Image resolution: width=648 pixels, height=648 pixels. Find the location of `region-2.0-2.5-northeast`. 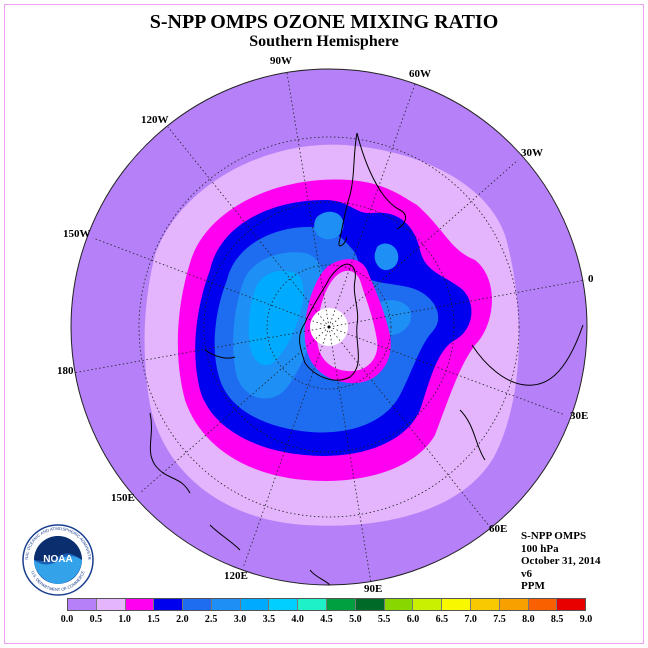

region-2.0-2.5-northeast is located at coordinates (386, 257).